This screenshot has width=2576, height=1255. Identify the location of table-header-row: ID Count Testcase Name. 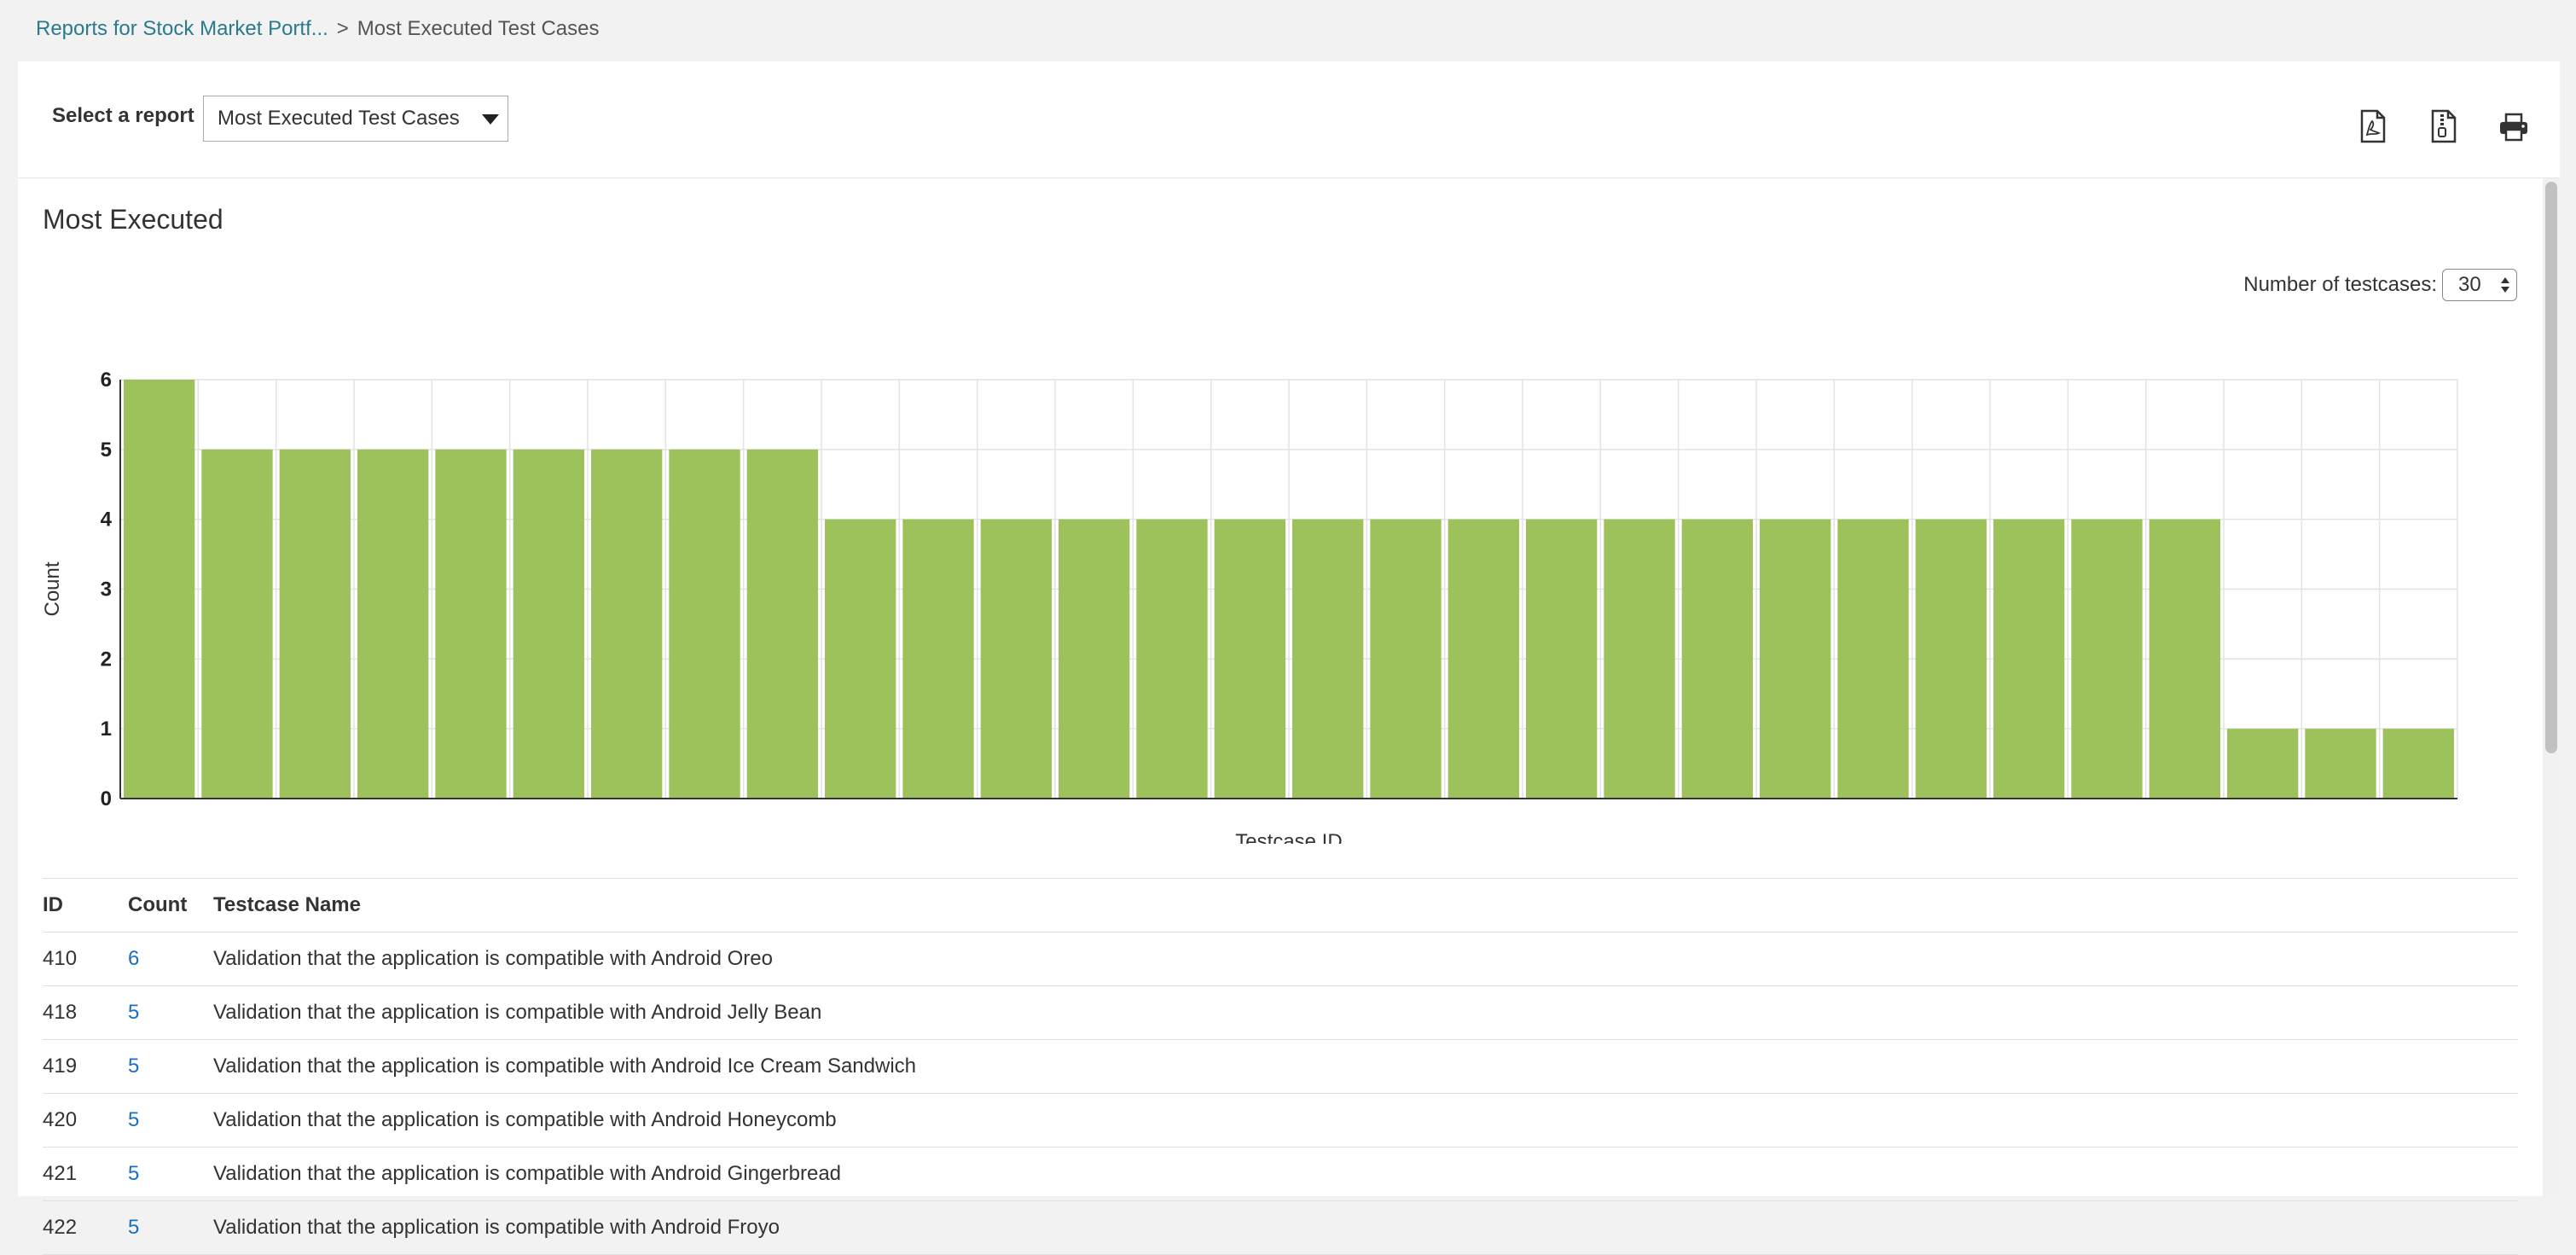
(1280, 905).